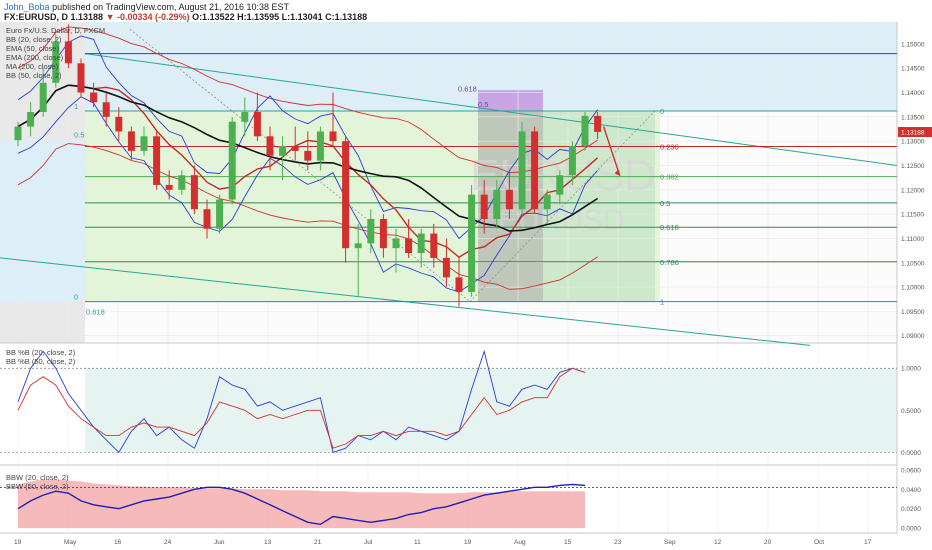 The width and height of the screenshot is (932, 550). I want to click on time-tick: Oct, so click(819, 542).